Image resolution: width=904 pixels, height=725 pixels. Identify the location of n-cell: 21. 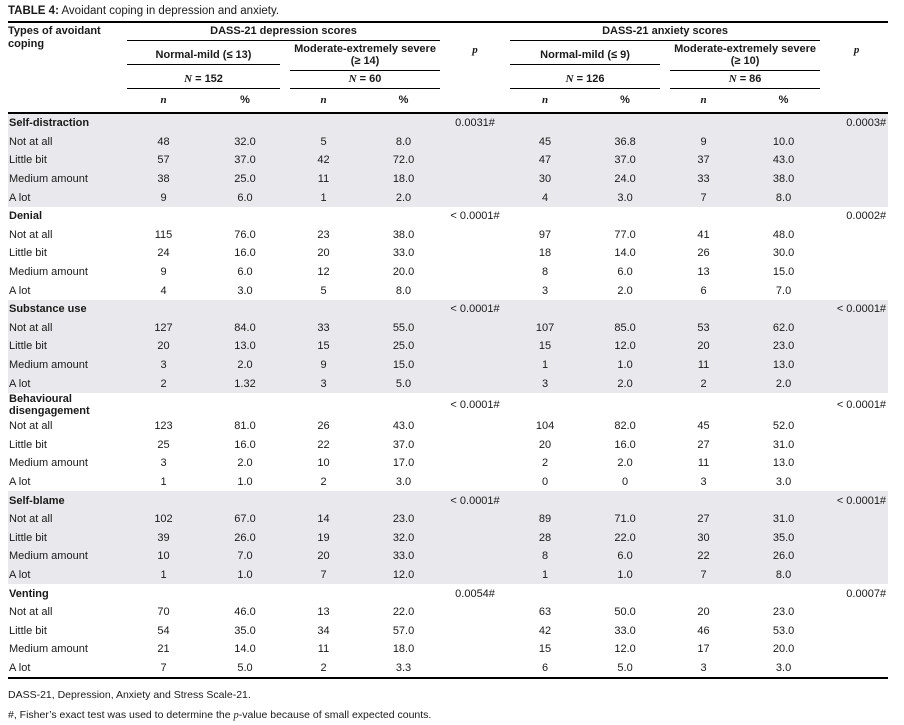
(163, 649).